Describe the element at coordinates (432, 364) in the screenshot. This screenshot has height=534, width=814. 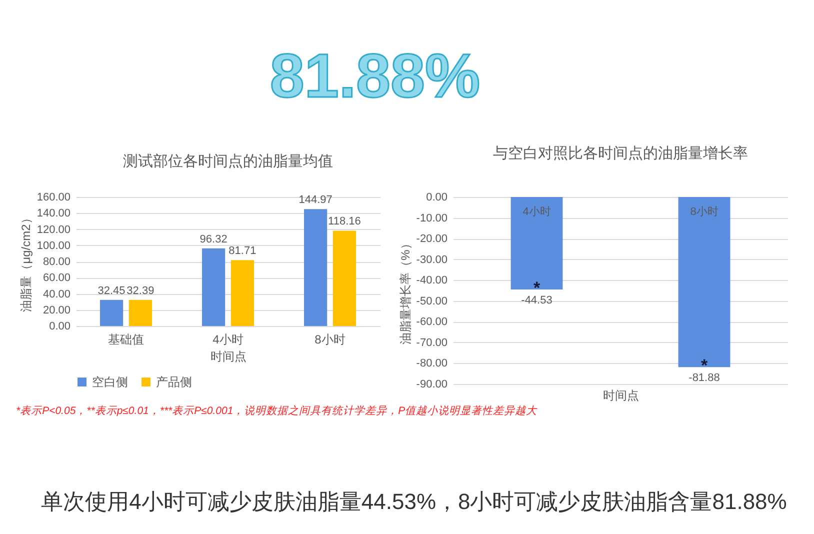
I see `y-tick-label: -80.00` at that location.